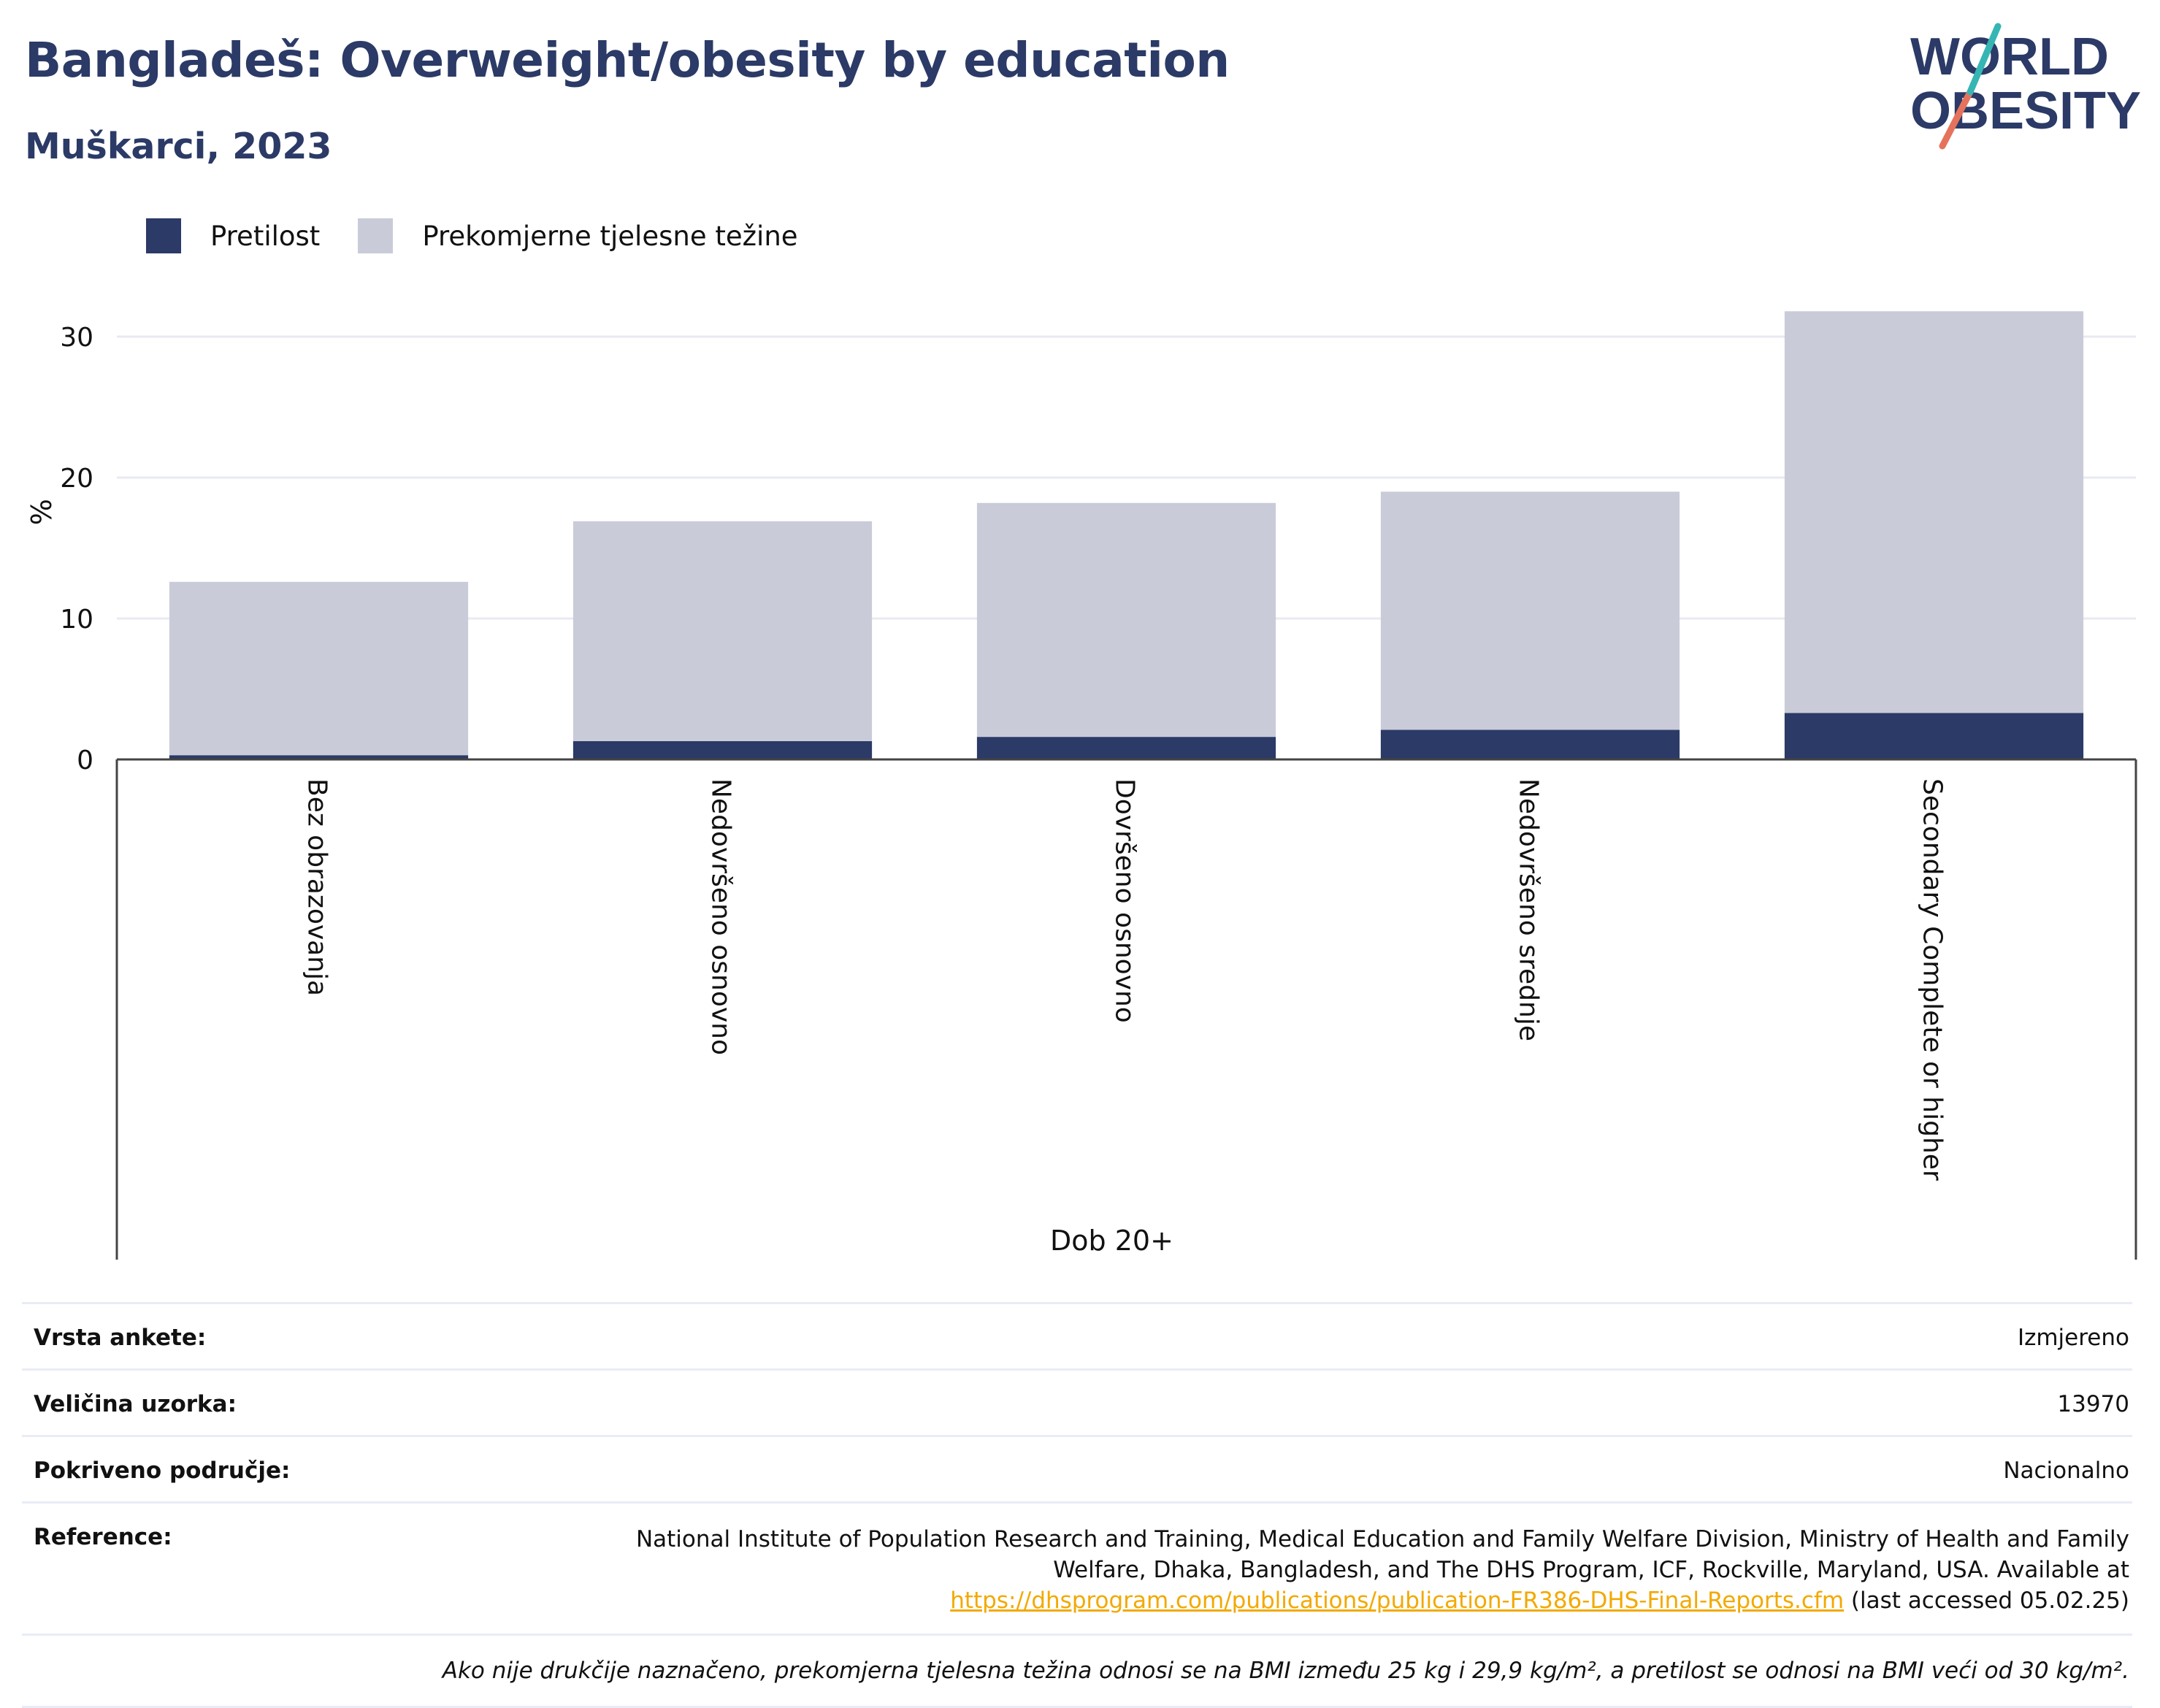 This screenshot has height=1708, width=2160. I want to click on y-tick-label: 0, so click(85, 761).